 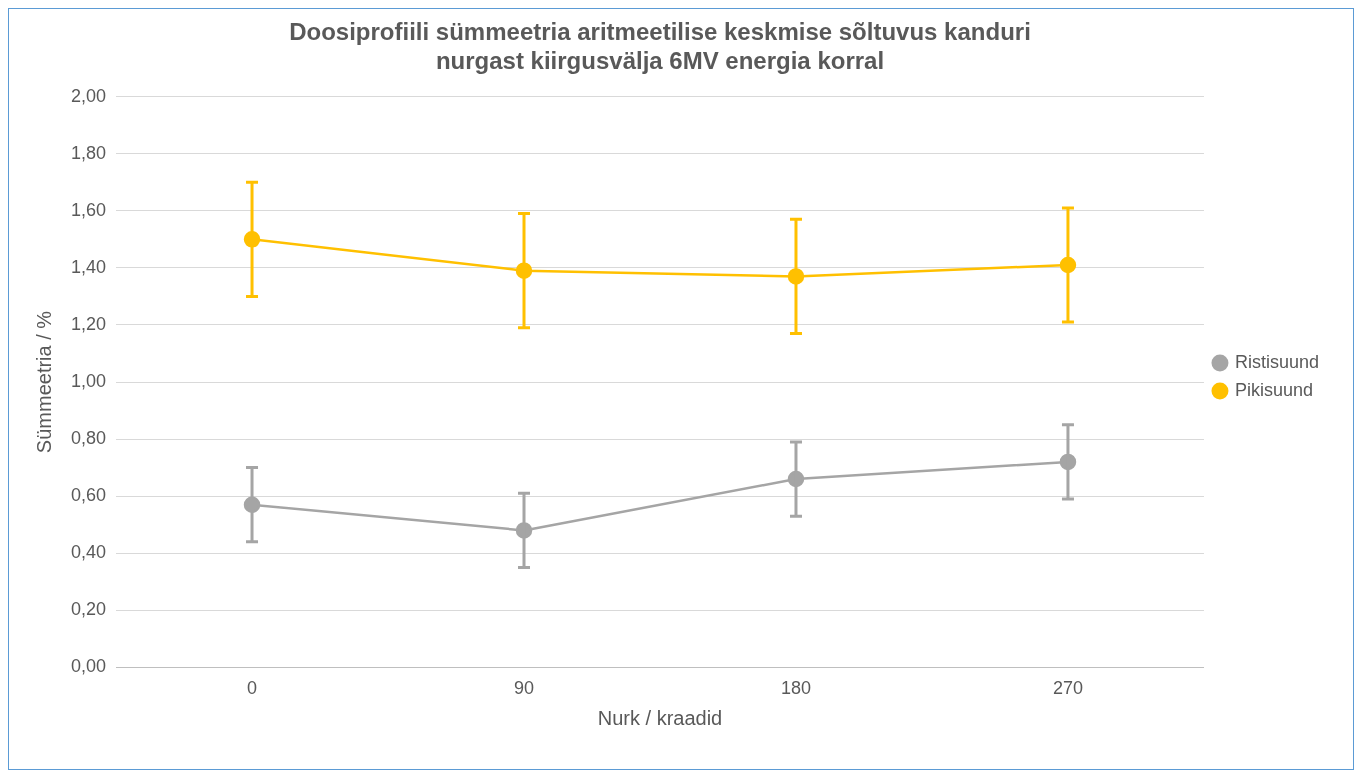 What do you see at coordinates (88, 666) in the screenshot?
I see `y-tick-label: 0,00` at bounding box center [88, 666].